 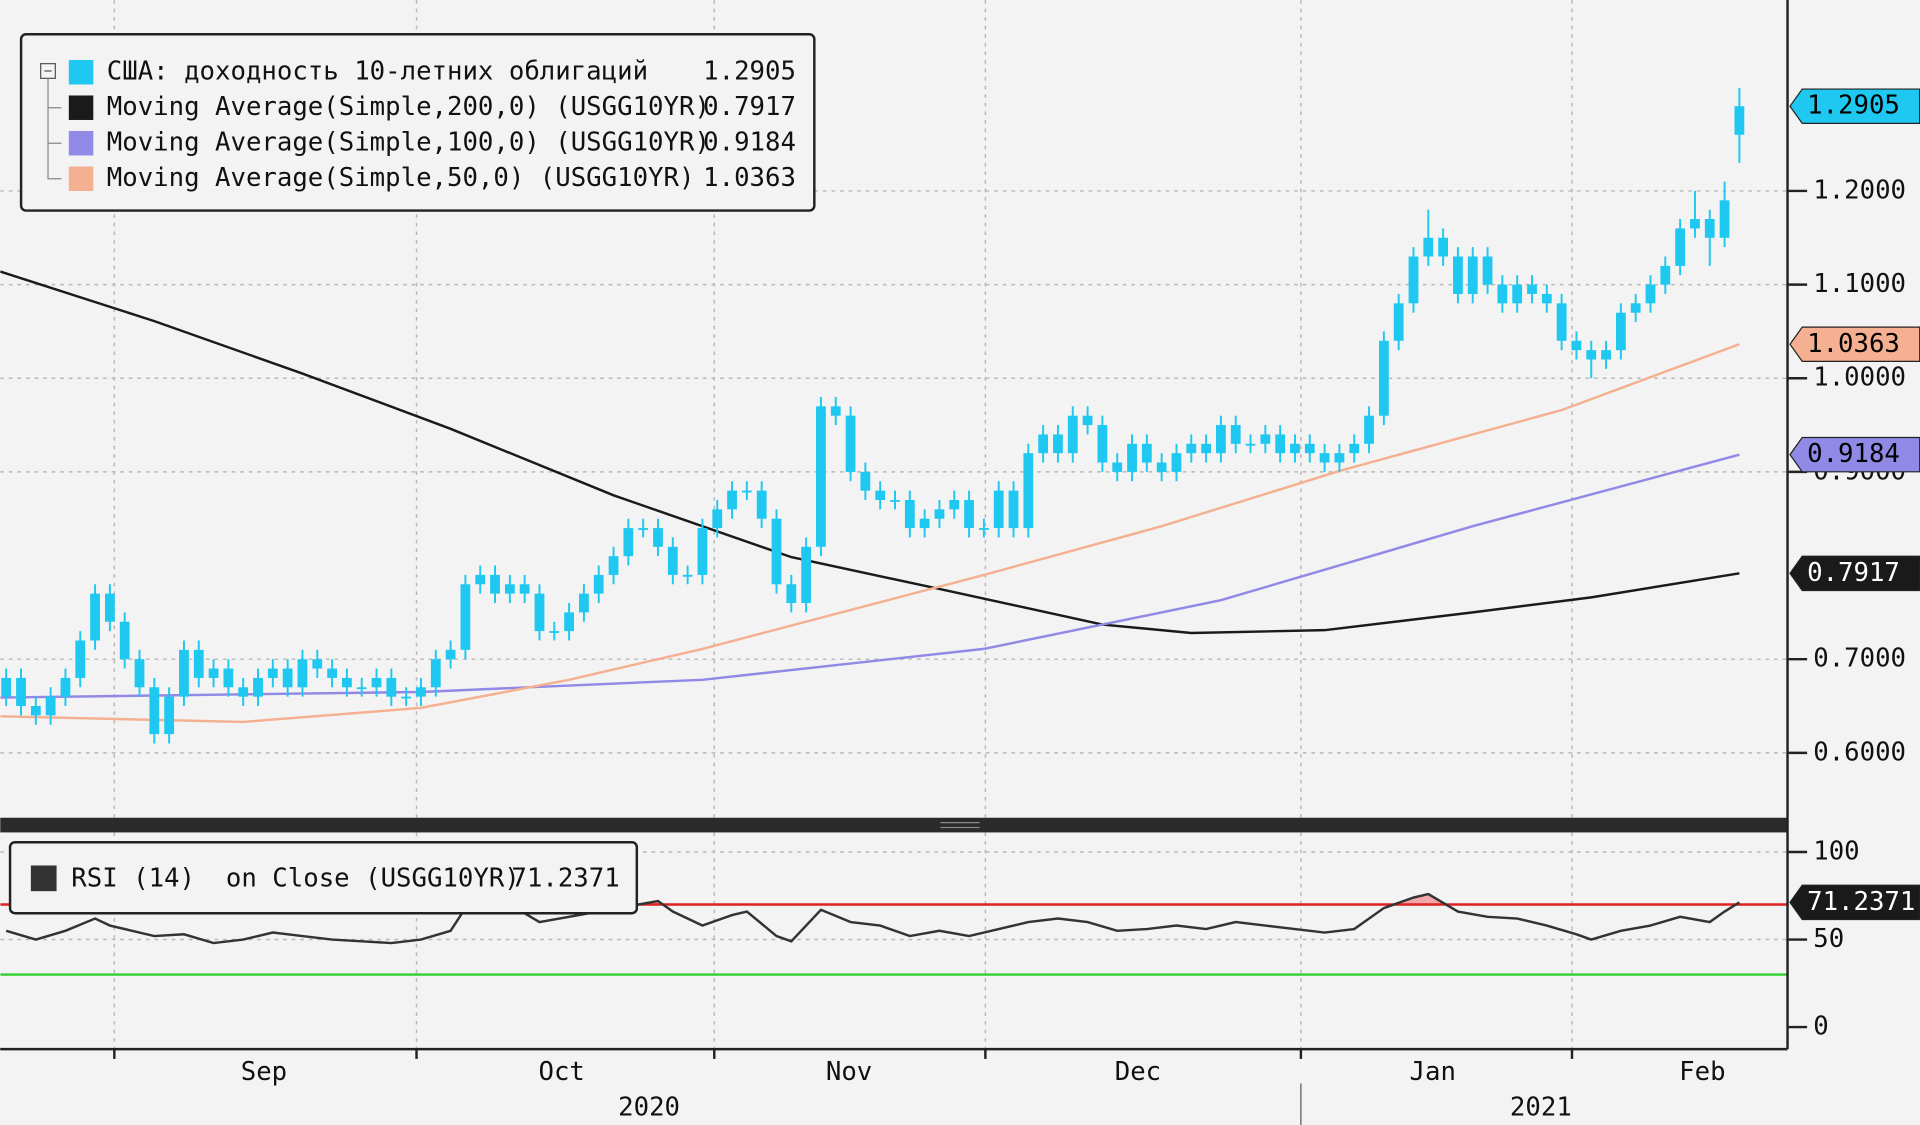 What do you see at coordinates (1859, 284) in the screenshot?
I see `y-tick-label: 1.1000` at bounding box center [1859, 284].